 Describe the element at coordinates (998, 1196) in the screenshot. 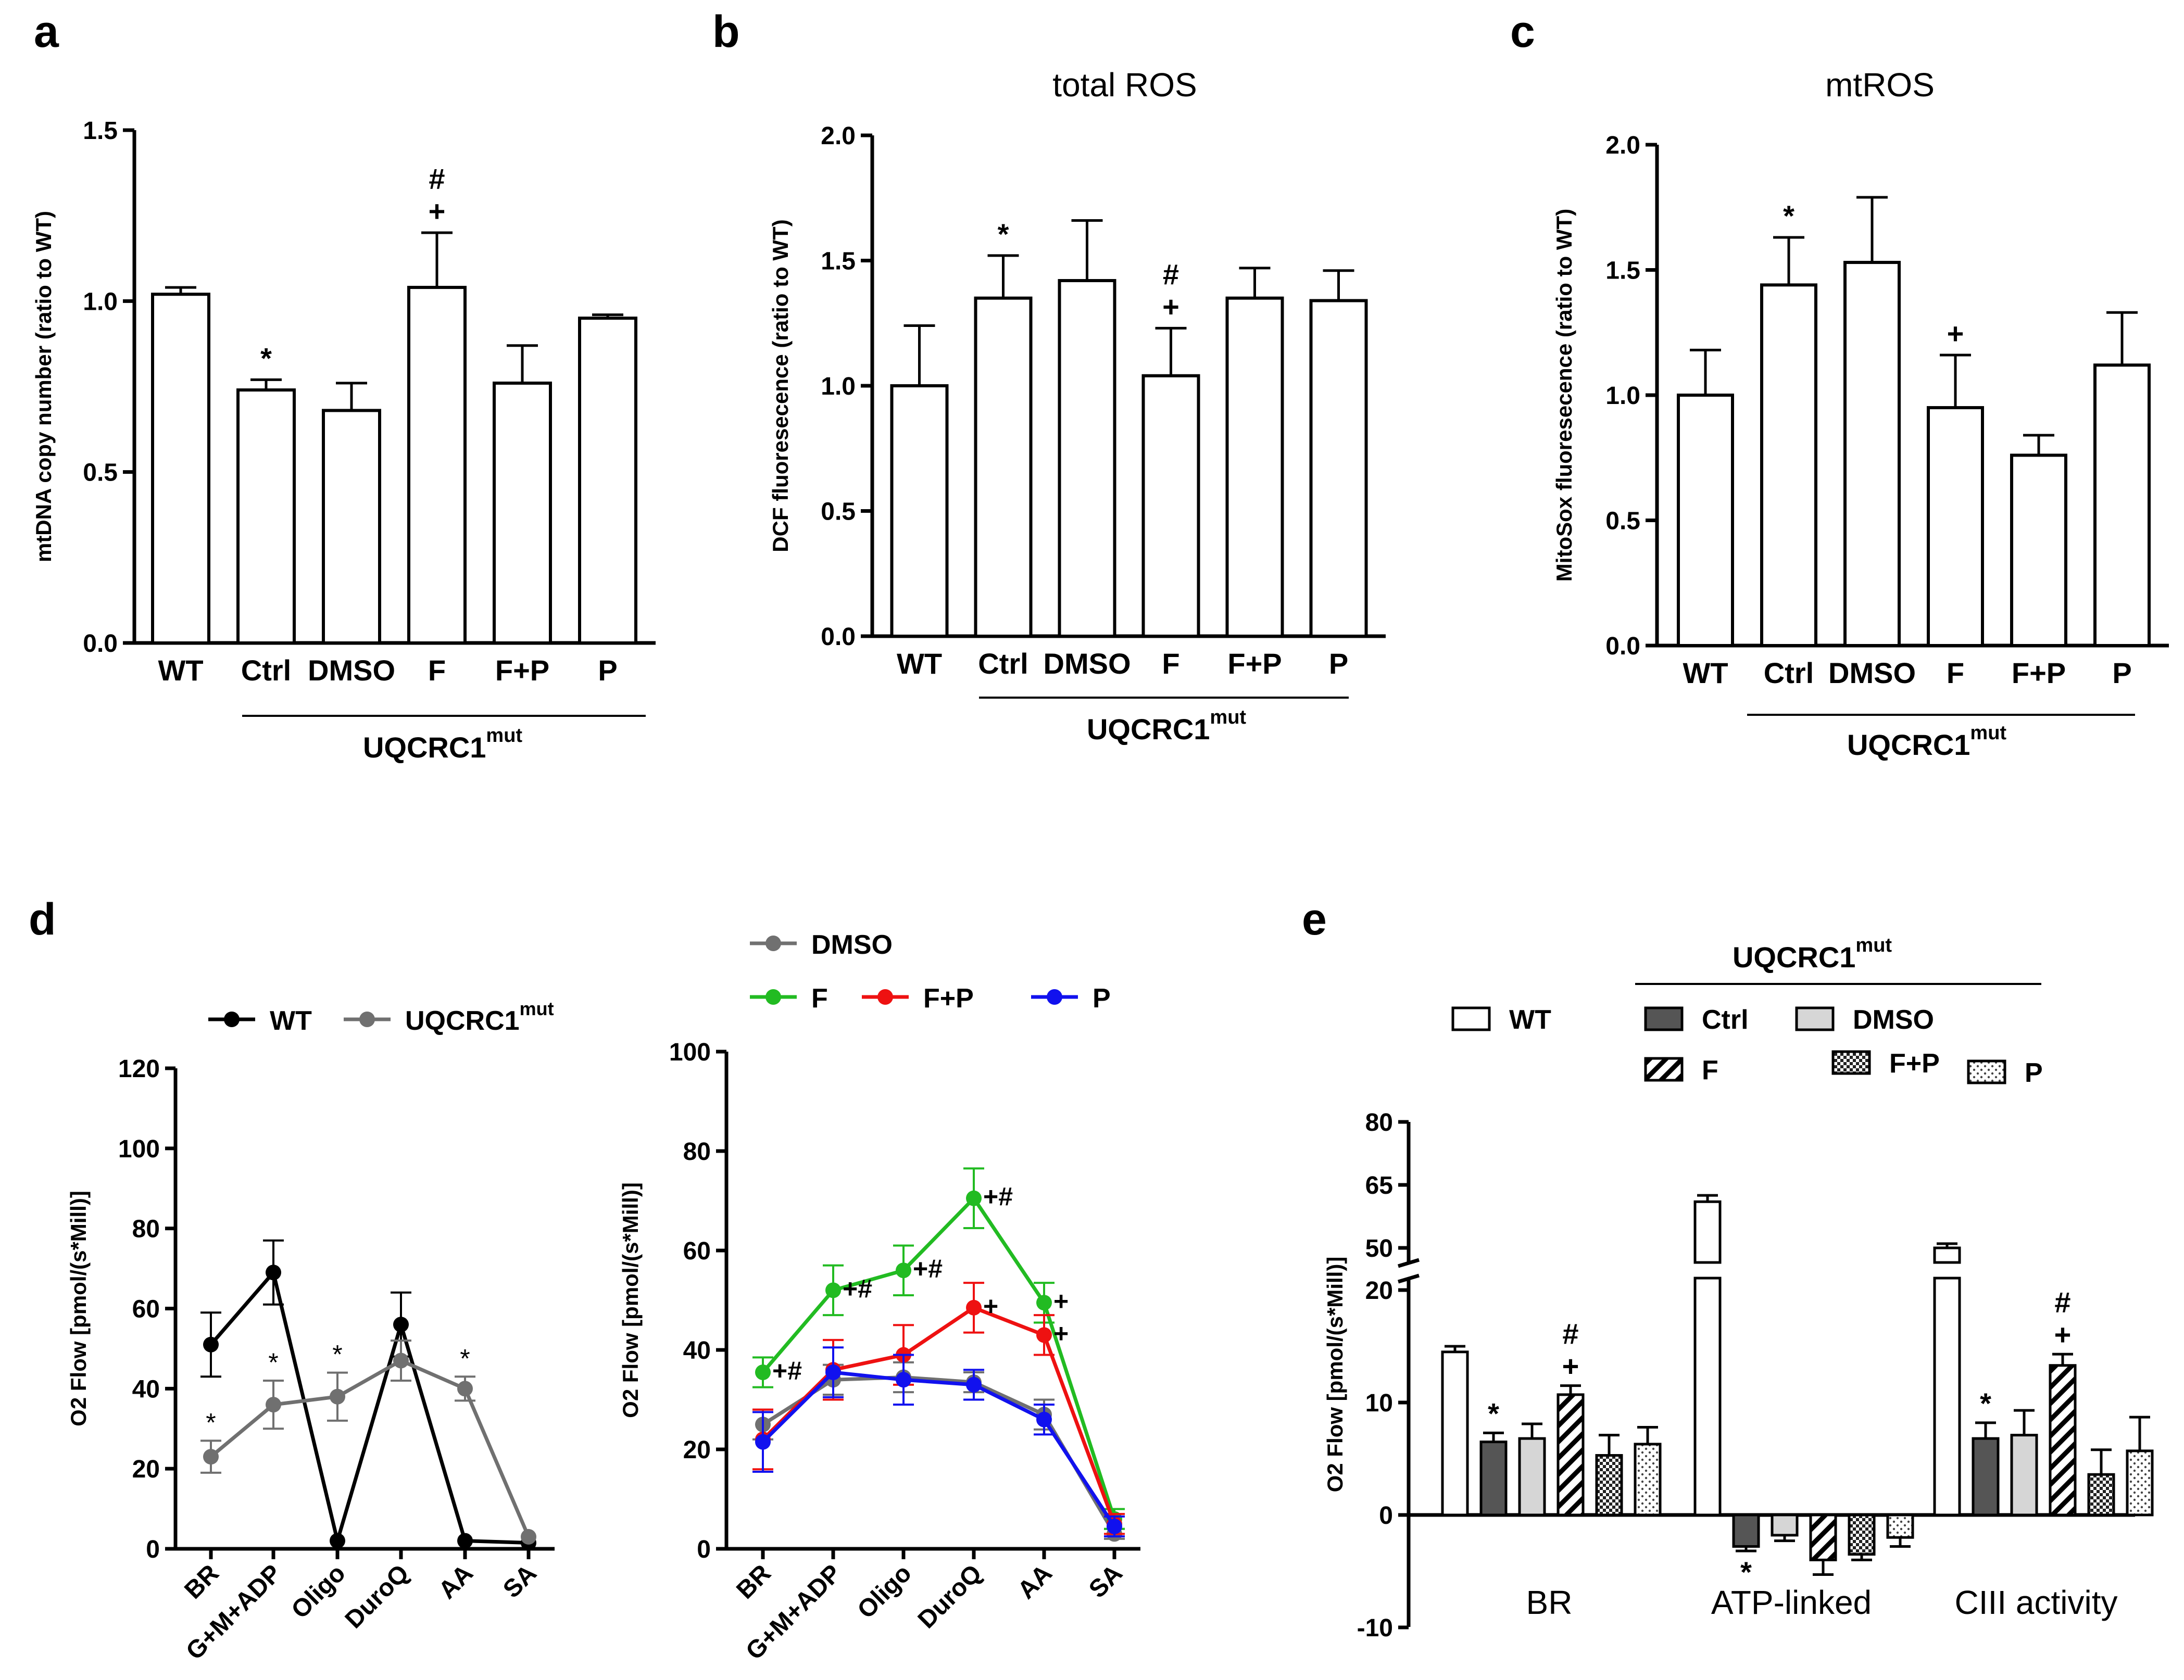

I see `significance-mark: +#` at that location.